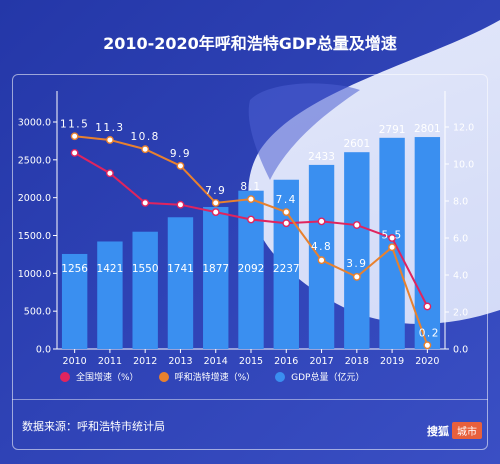  I want to click on y-left-tick-label: 2000.0, so click(34, 198).